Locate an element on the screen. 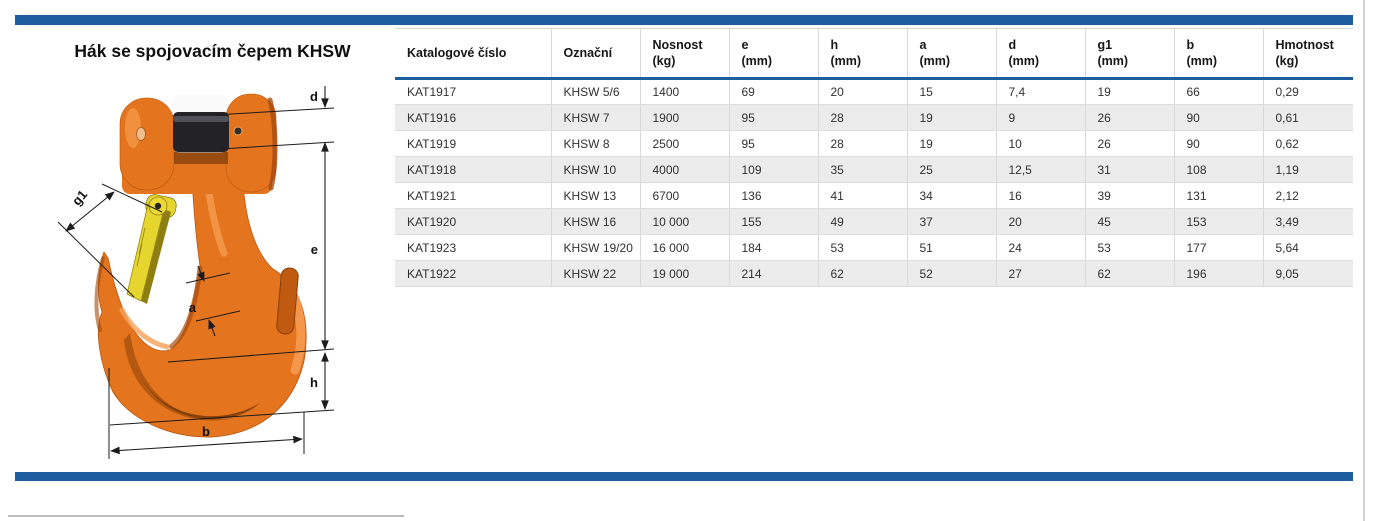 The height and width of the screenshot is (521, 1374). table-cell: 16 is located at coordinates (1040, 195).